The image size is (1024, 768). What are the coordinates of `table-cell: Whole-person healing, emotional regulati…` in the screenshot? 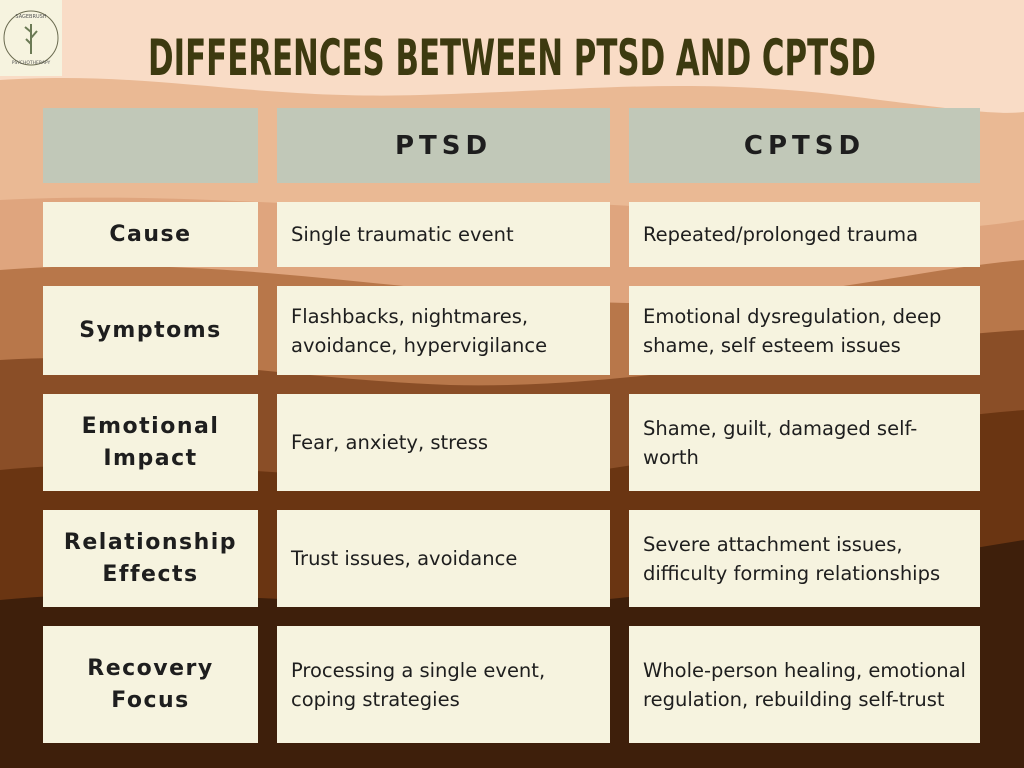 It's located at (804, 684).